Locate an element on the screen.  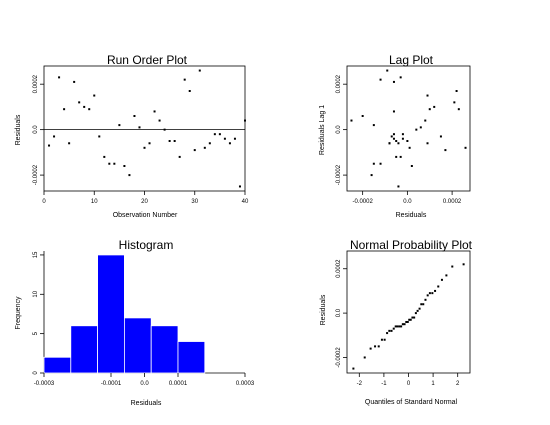
run-order-x-tick-label: 20 is located at coordinates (144, 202).